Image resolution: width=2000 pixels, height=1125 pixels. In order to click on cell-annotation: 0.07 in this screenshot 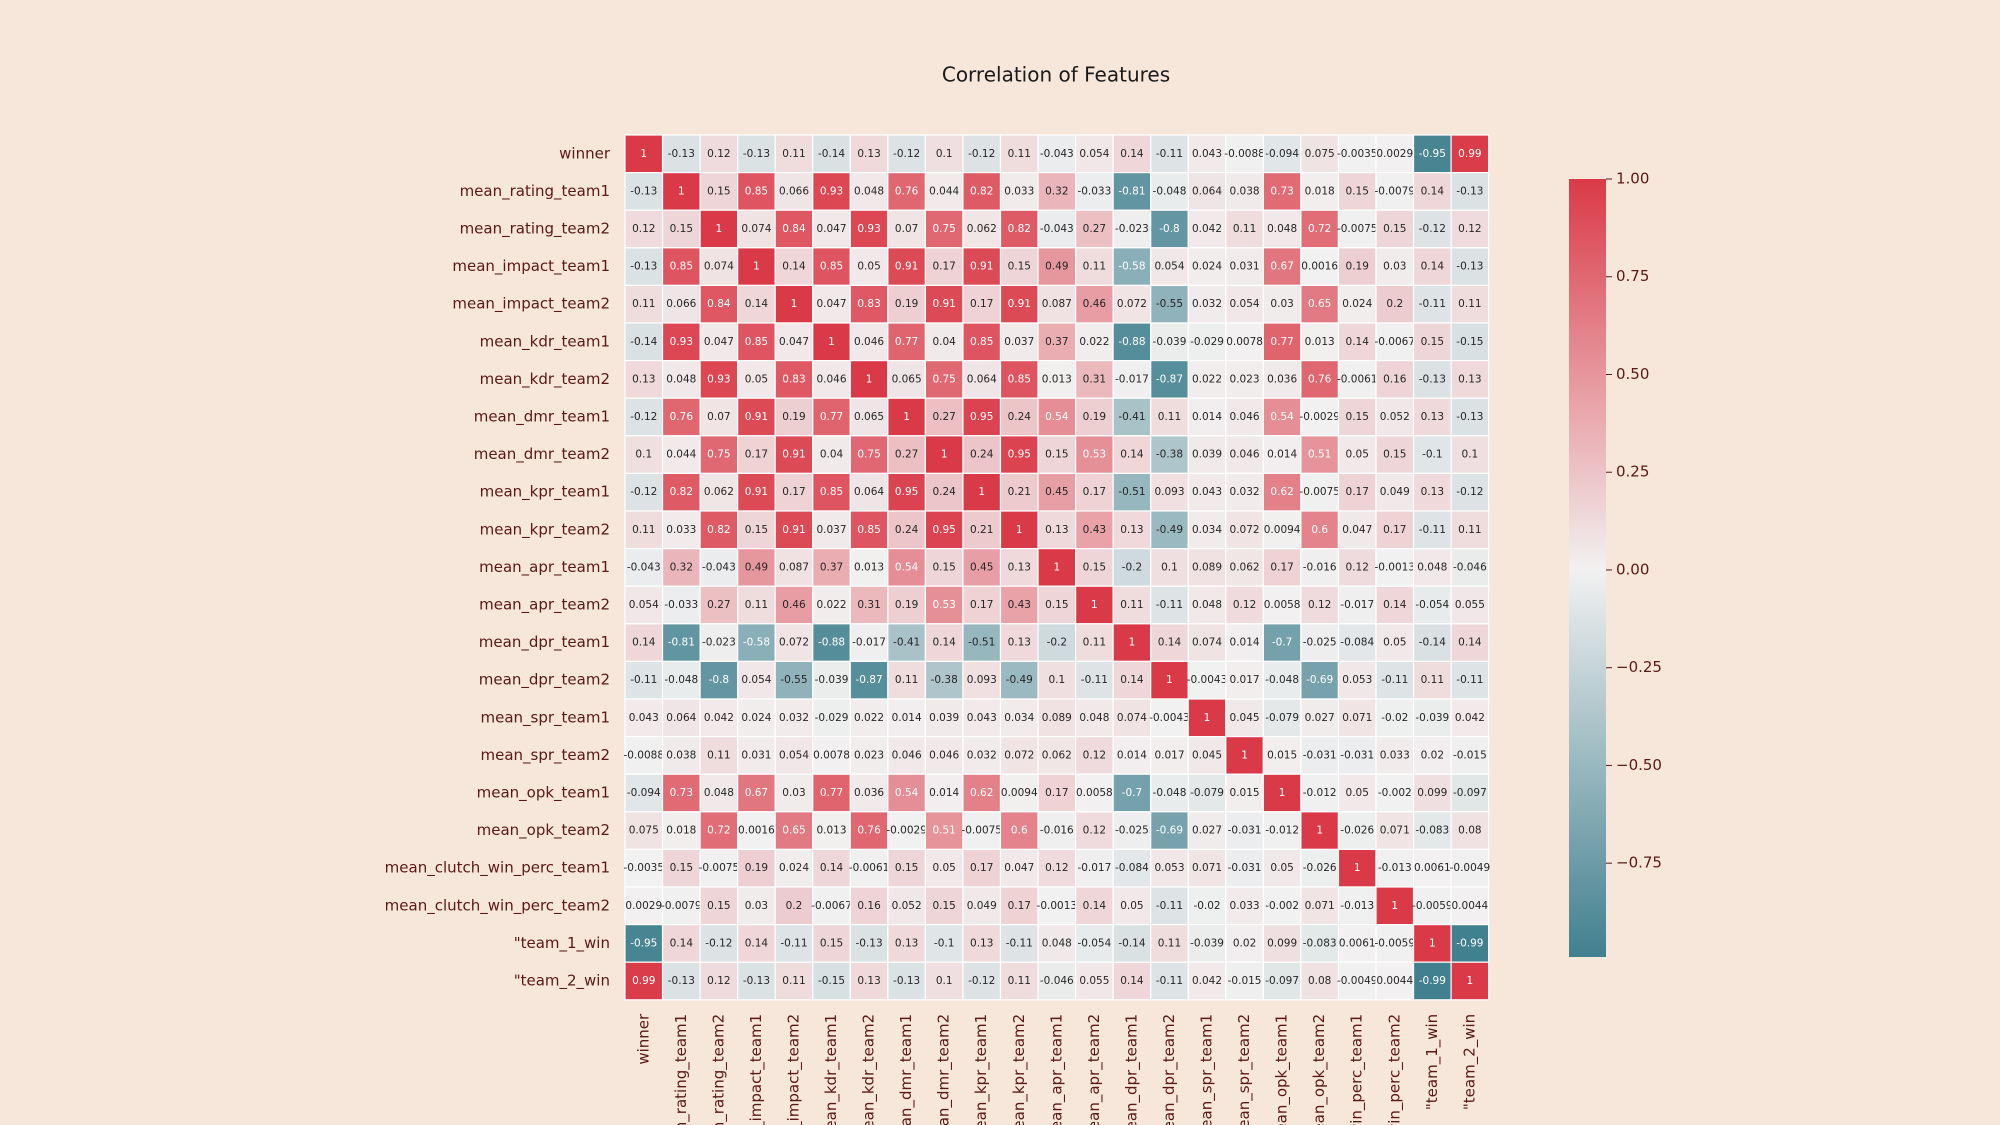, I will do `click(718, 417)`.